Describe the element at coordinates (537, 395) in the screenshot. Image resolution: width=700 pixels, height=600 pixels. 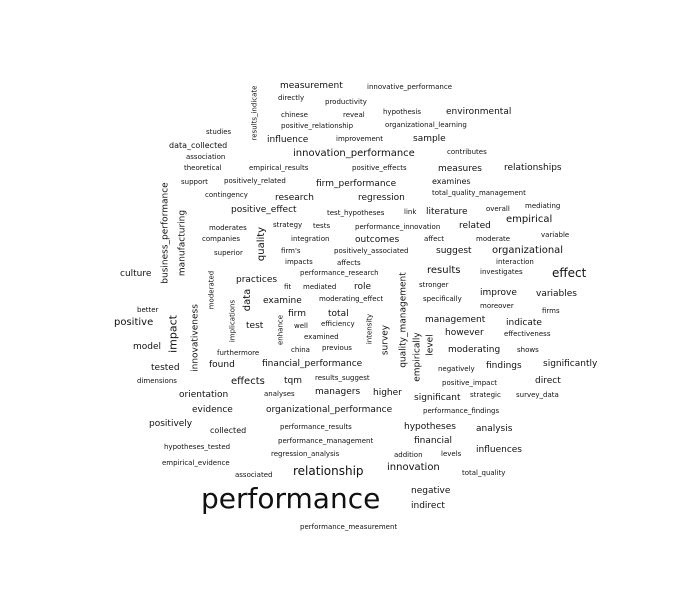
I see `word: survey_data` at that location.